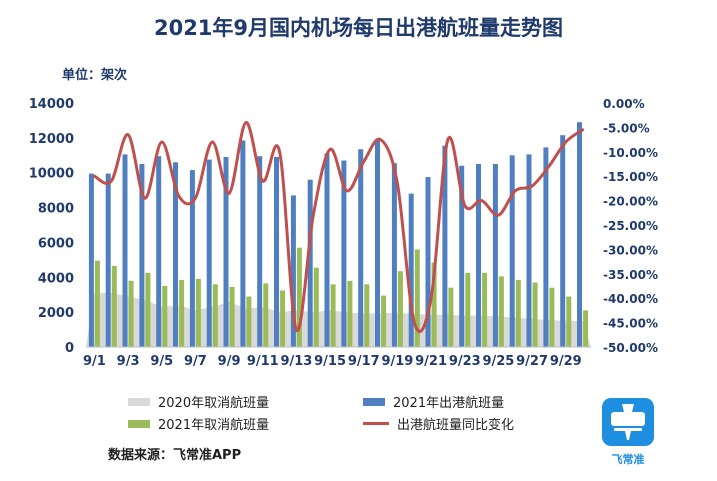 The height and width of the screenshot is (481, 717). I want to click on y2-axis-tick-label: -30.00%, so click(630, 250).